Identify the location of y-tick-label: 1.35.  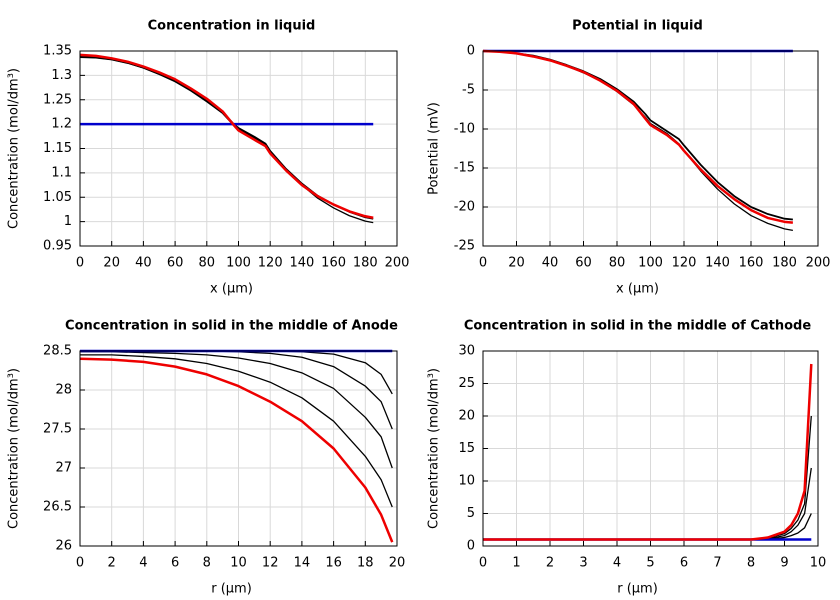
(57, 51).